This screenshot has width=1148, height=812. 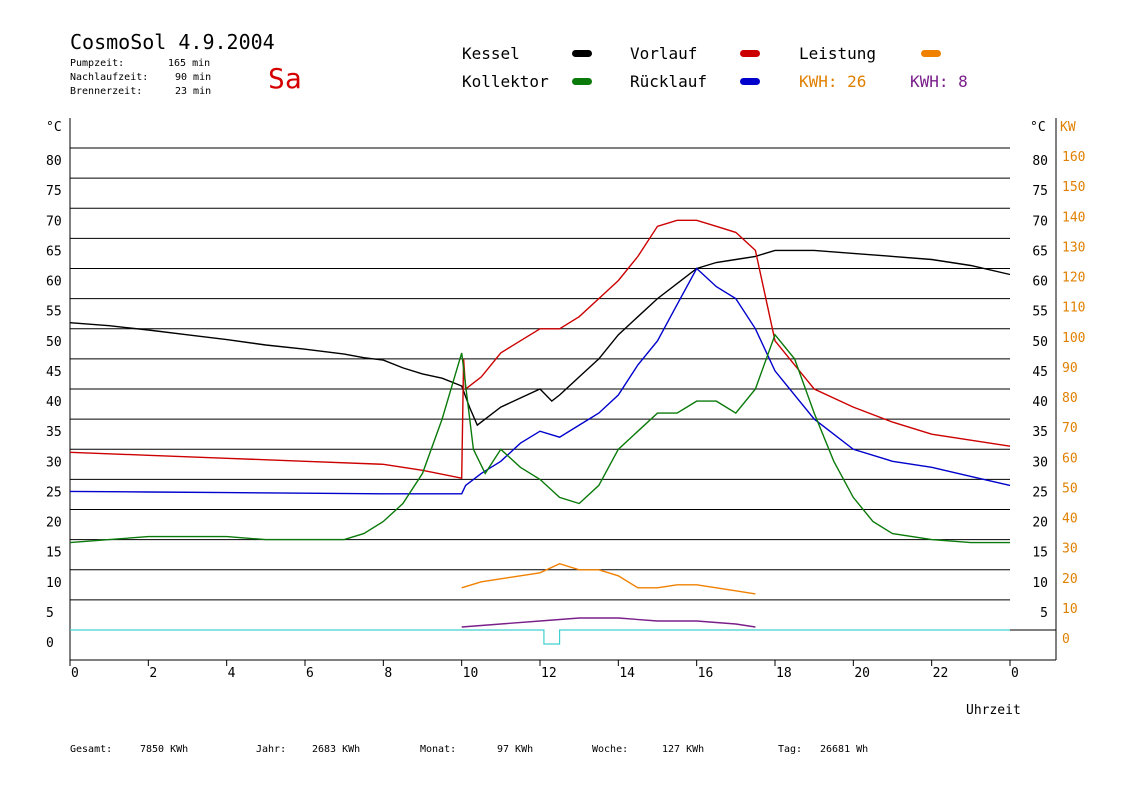 What do you see at coordinates (844, 749) in the screenshot?
I see `footer-tag-value: 26681 Wh` at bounding box center [844, 749].